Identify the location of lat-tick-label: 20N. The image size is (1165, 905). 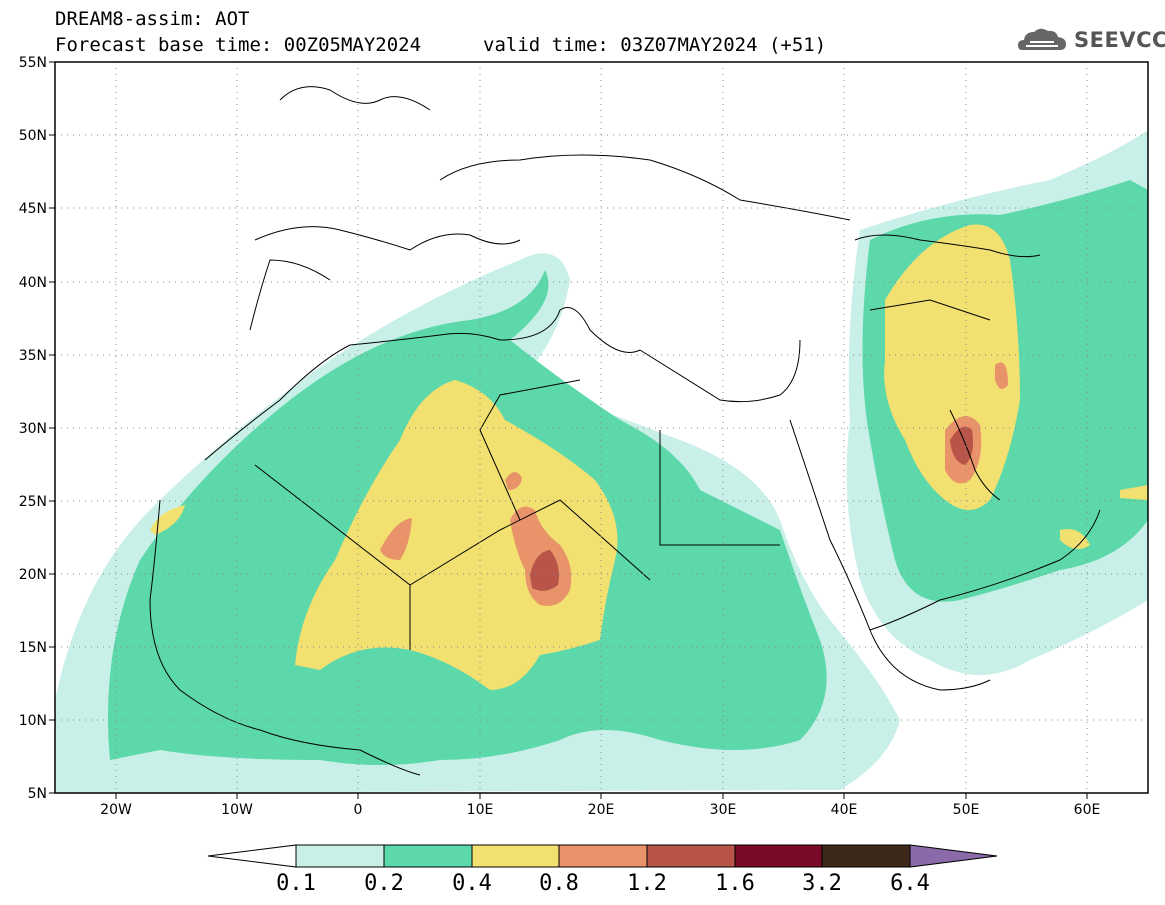
(33, 575).